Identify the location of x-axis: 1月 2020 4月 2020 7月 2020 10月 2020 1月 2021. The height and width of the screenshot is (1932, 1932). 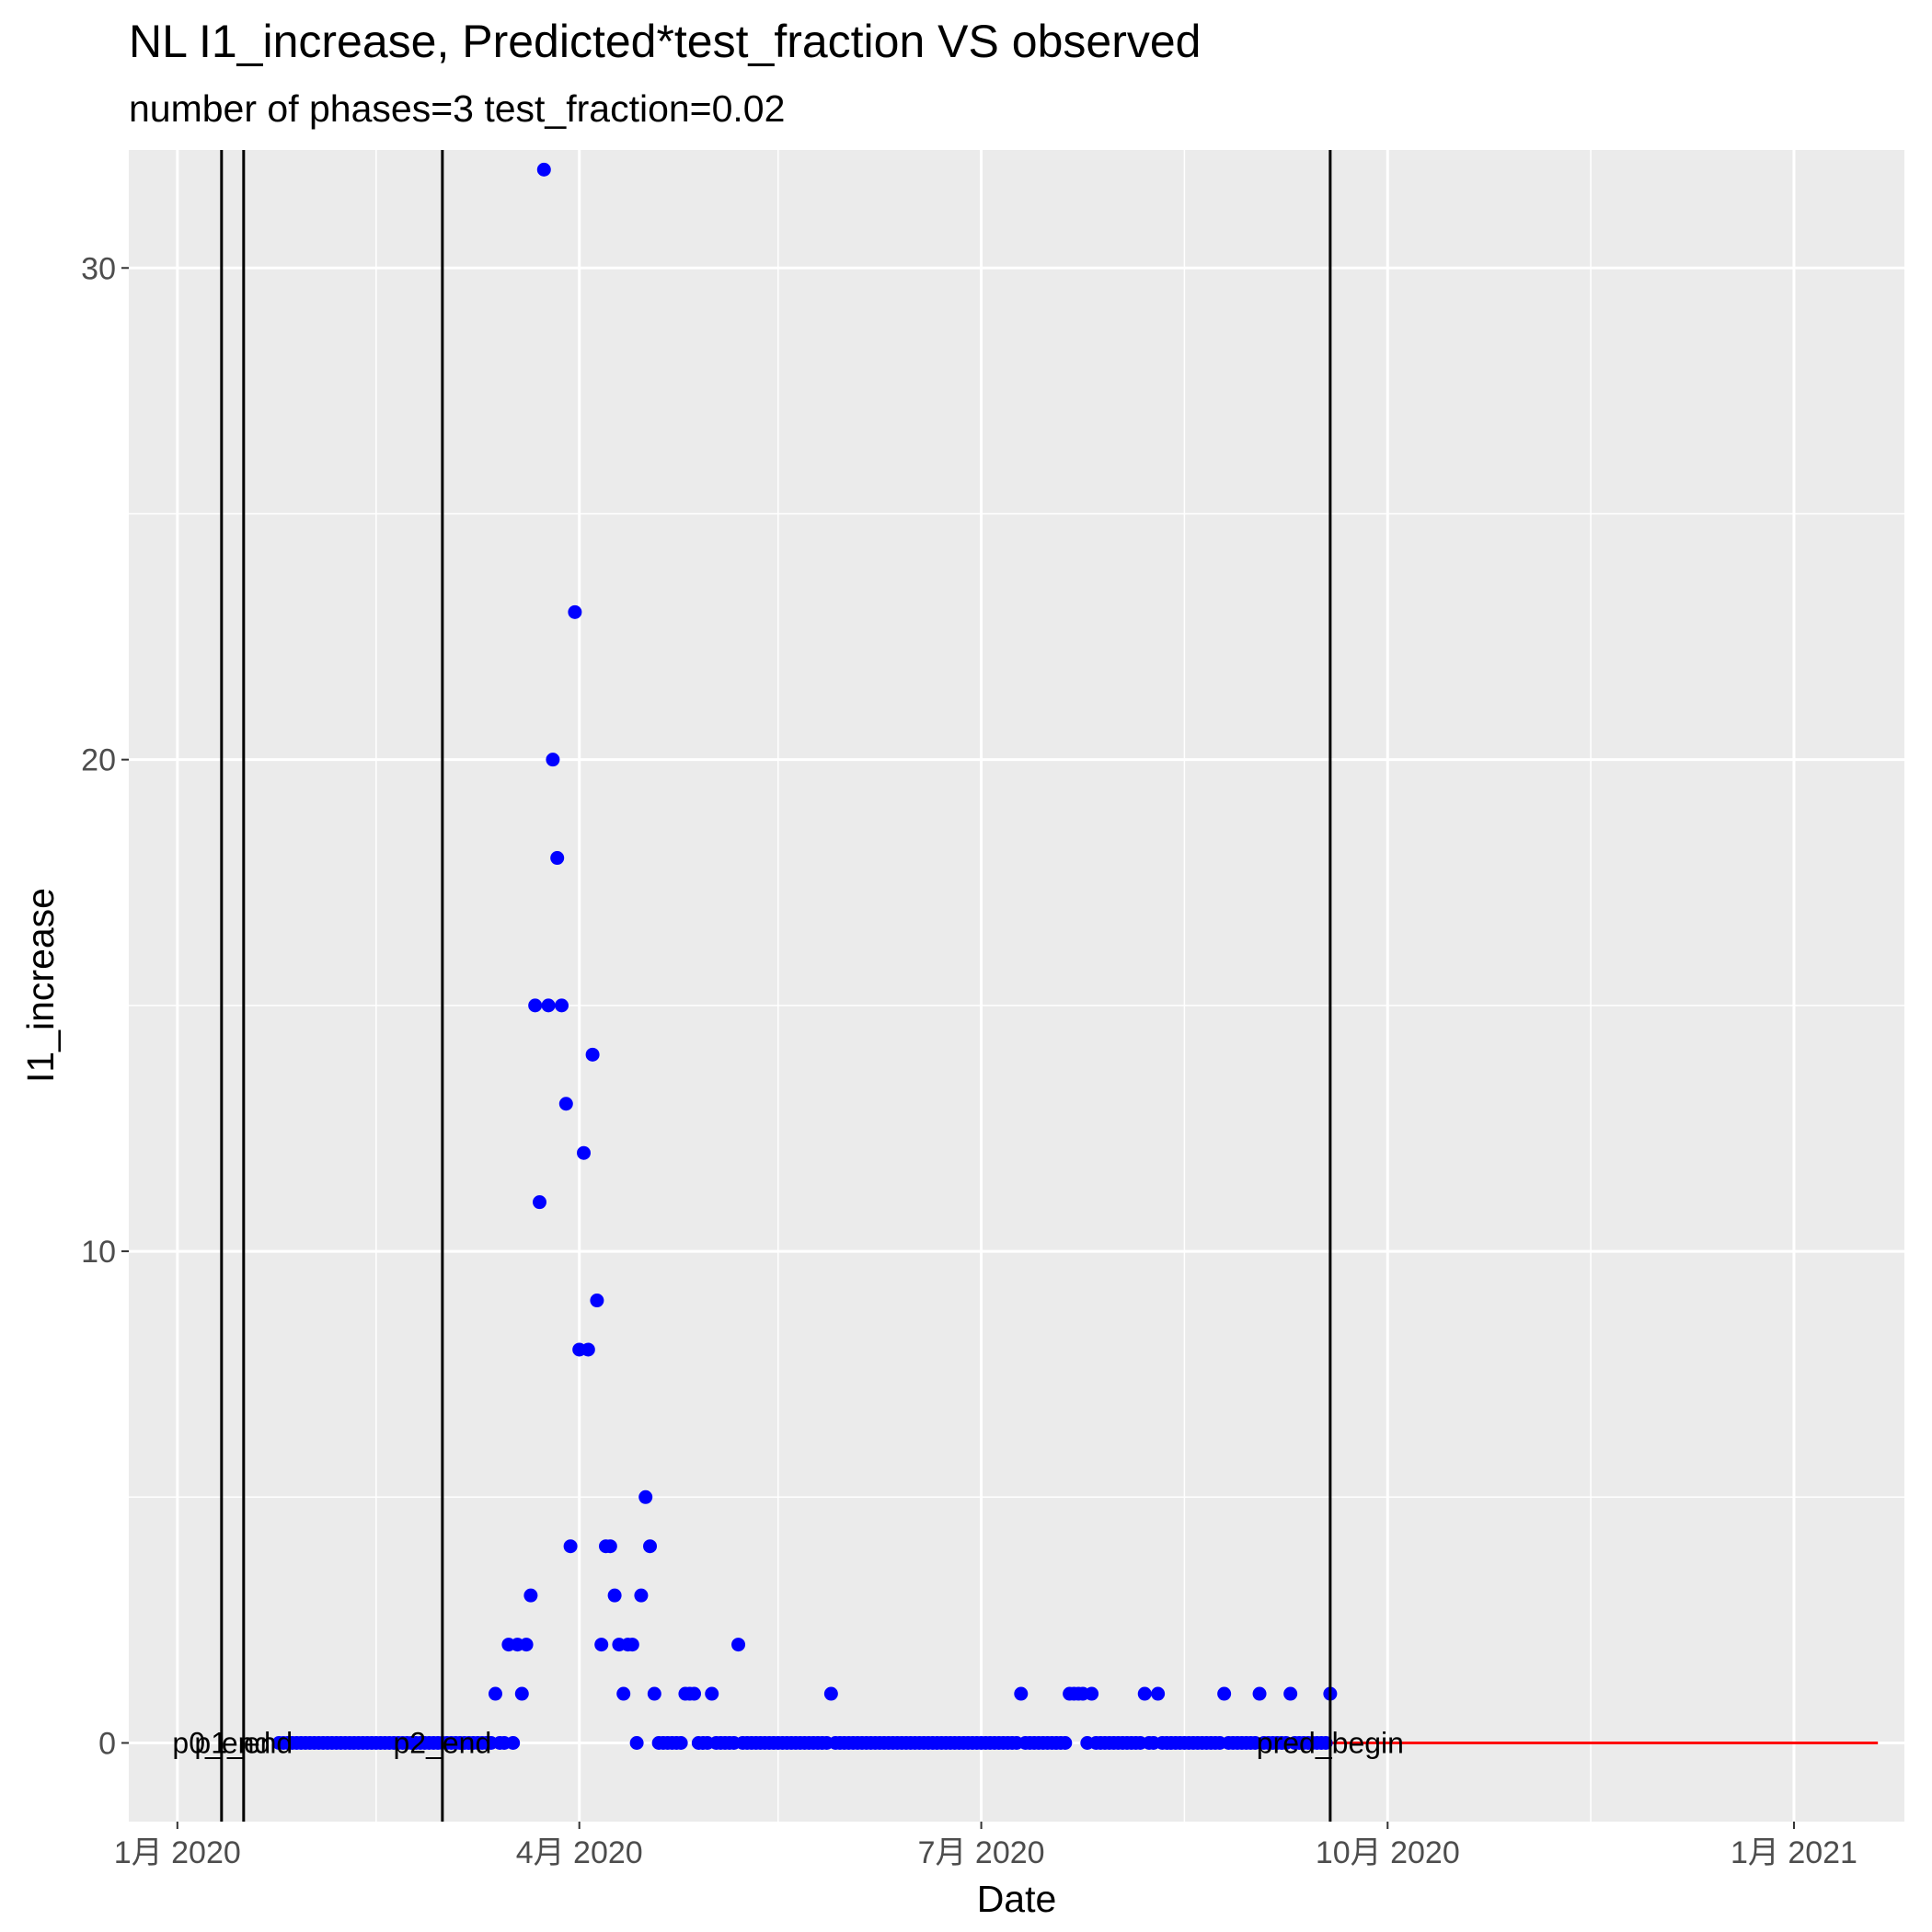
(985, 1846).